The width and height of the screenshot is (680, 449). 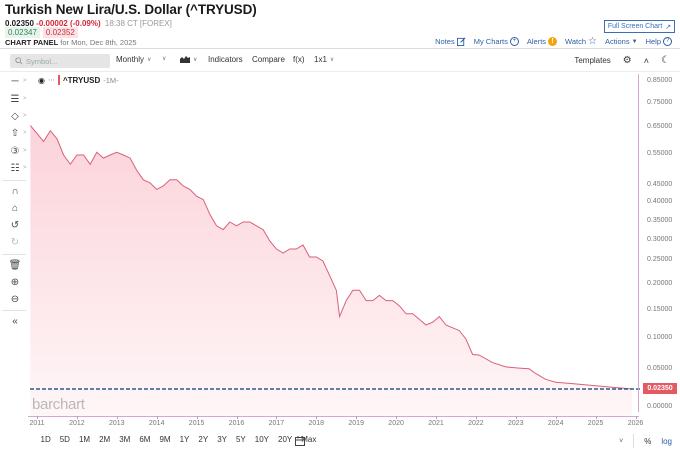 I want to click on page-title: Turkish New Lira/U.S. Dollar (^TRYUSD), so click(x=131, y=9).